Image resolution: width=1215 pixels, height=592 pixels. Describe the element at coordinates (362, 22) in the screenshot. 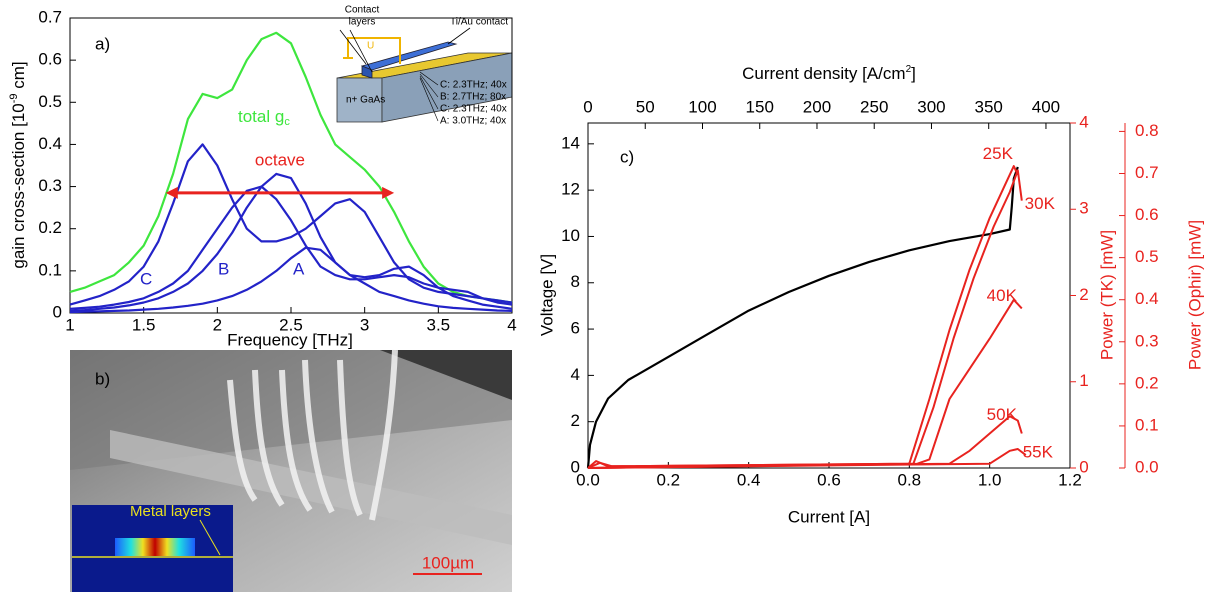

I see `inset-label: layers` at that location.